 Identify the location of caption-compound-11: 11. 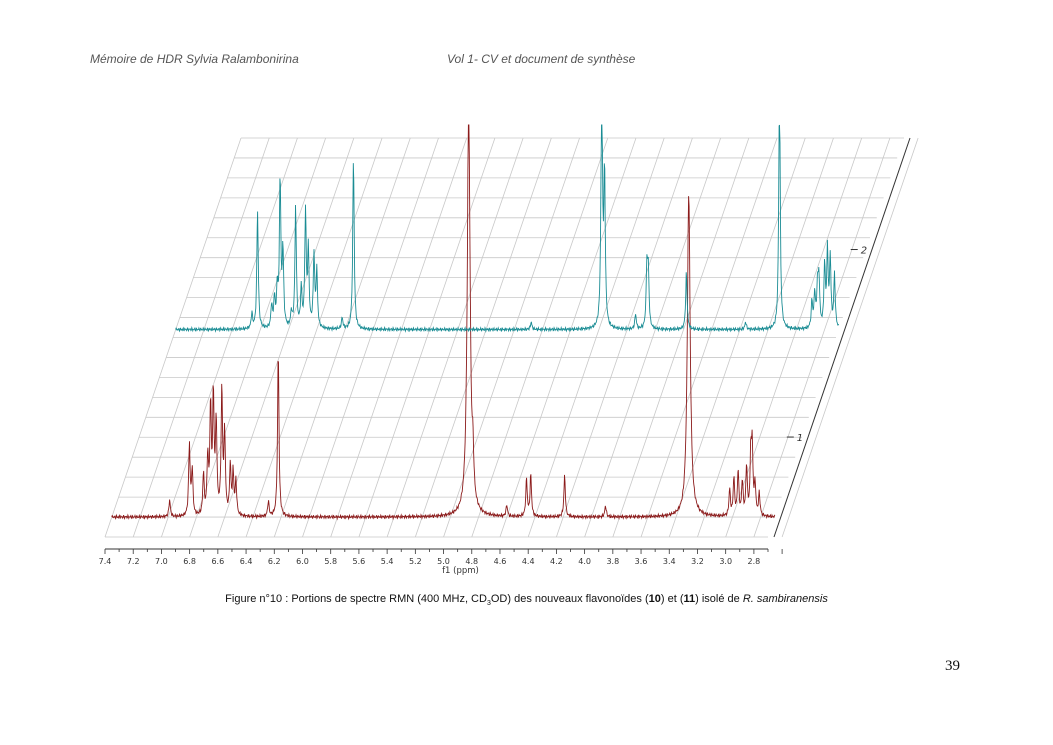
(689, 599).